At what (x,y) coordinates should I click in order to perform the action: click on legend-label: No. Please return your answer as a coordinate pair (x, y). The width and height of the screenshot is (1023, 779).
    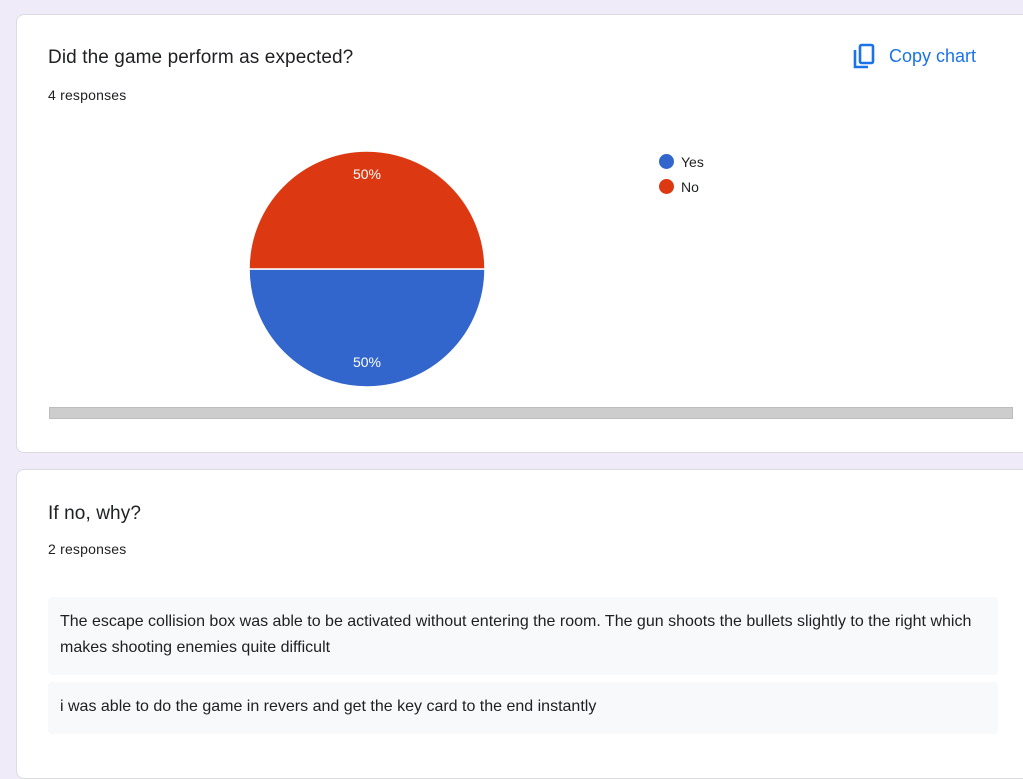
    Looking at the image, I should click on (690, 186).